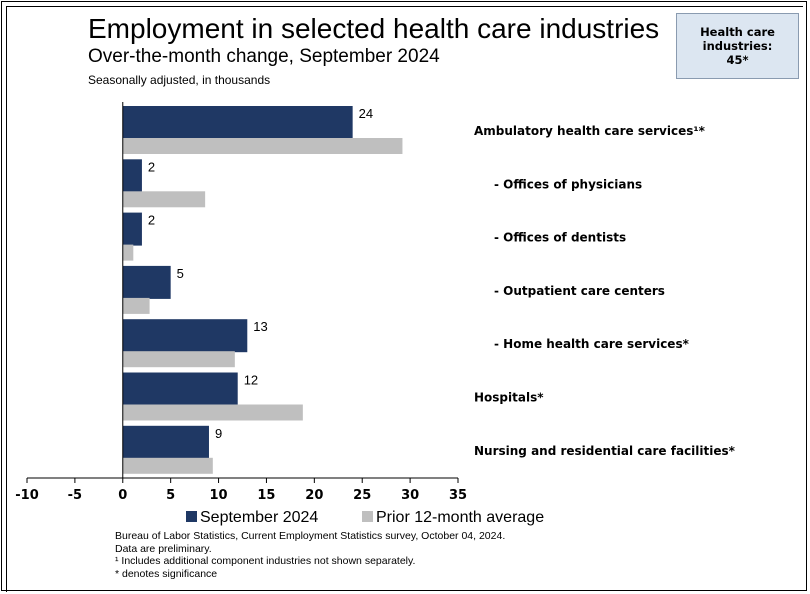 The image size is (810, 594). What do you see at coordinates (460, 517) in the screenshot?
I see `legend-label: Prior 12-month average` at bounding box center [460, 517].